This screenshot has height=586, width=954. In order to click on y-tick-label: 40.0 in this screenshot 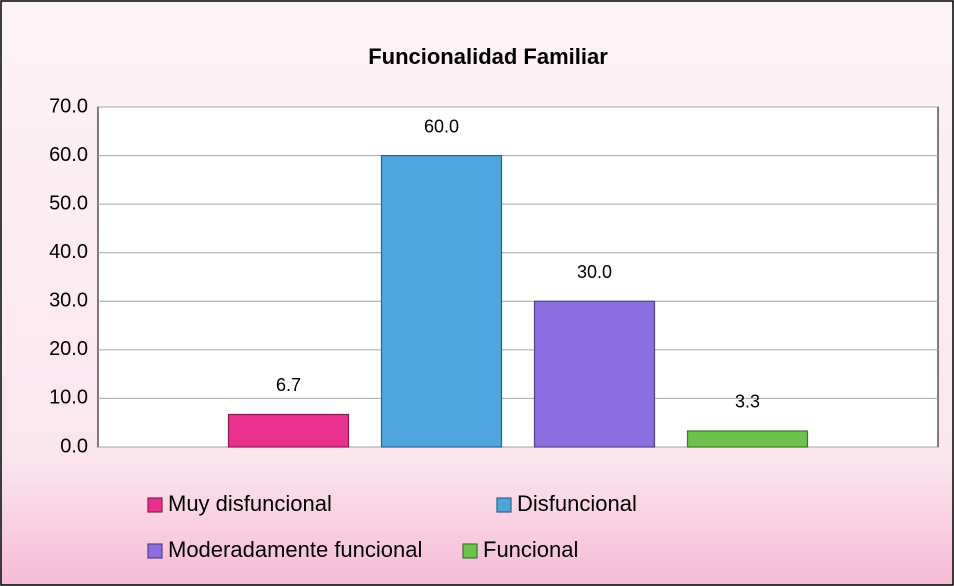, I will do `click(68, 252)`.